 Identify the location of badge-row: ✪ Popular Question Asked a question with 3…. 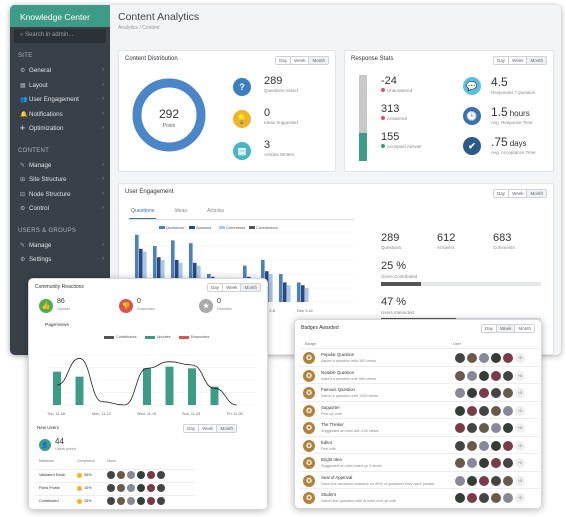
(420, 357).